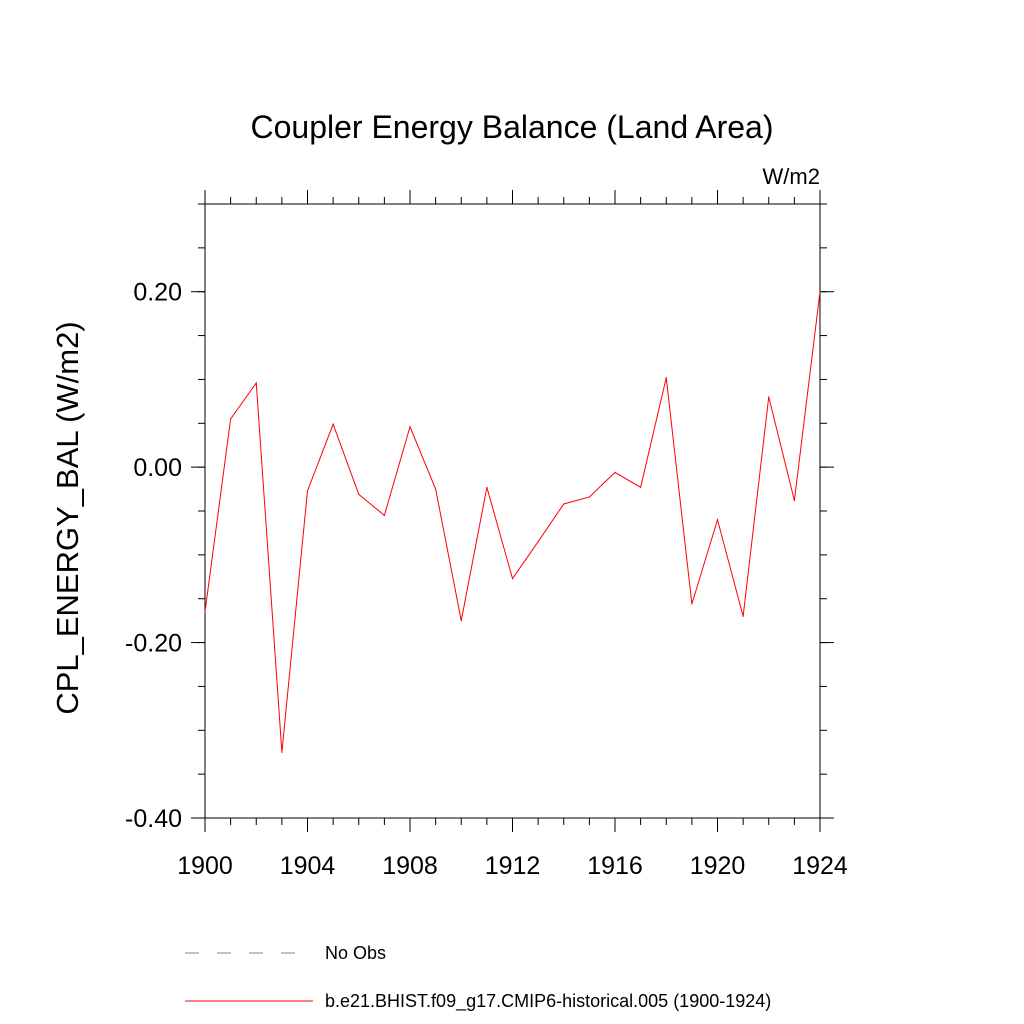  I want to click on y-tick-label: 0.20, so click(157, 293).